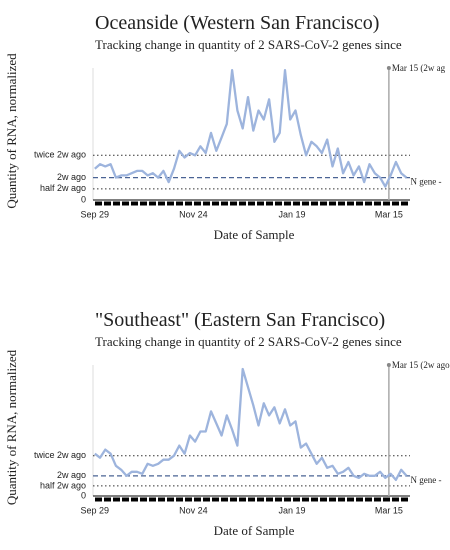 The image size is (450, 550). I want to click on chart-title: Oceanside (Western San Francisco), so click(237, 23).